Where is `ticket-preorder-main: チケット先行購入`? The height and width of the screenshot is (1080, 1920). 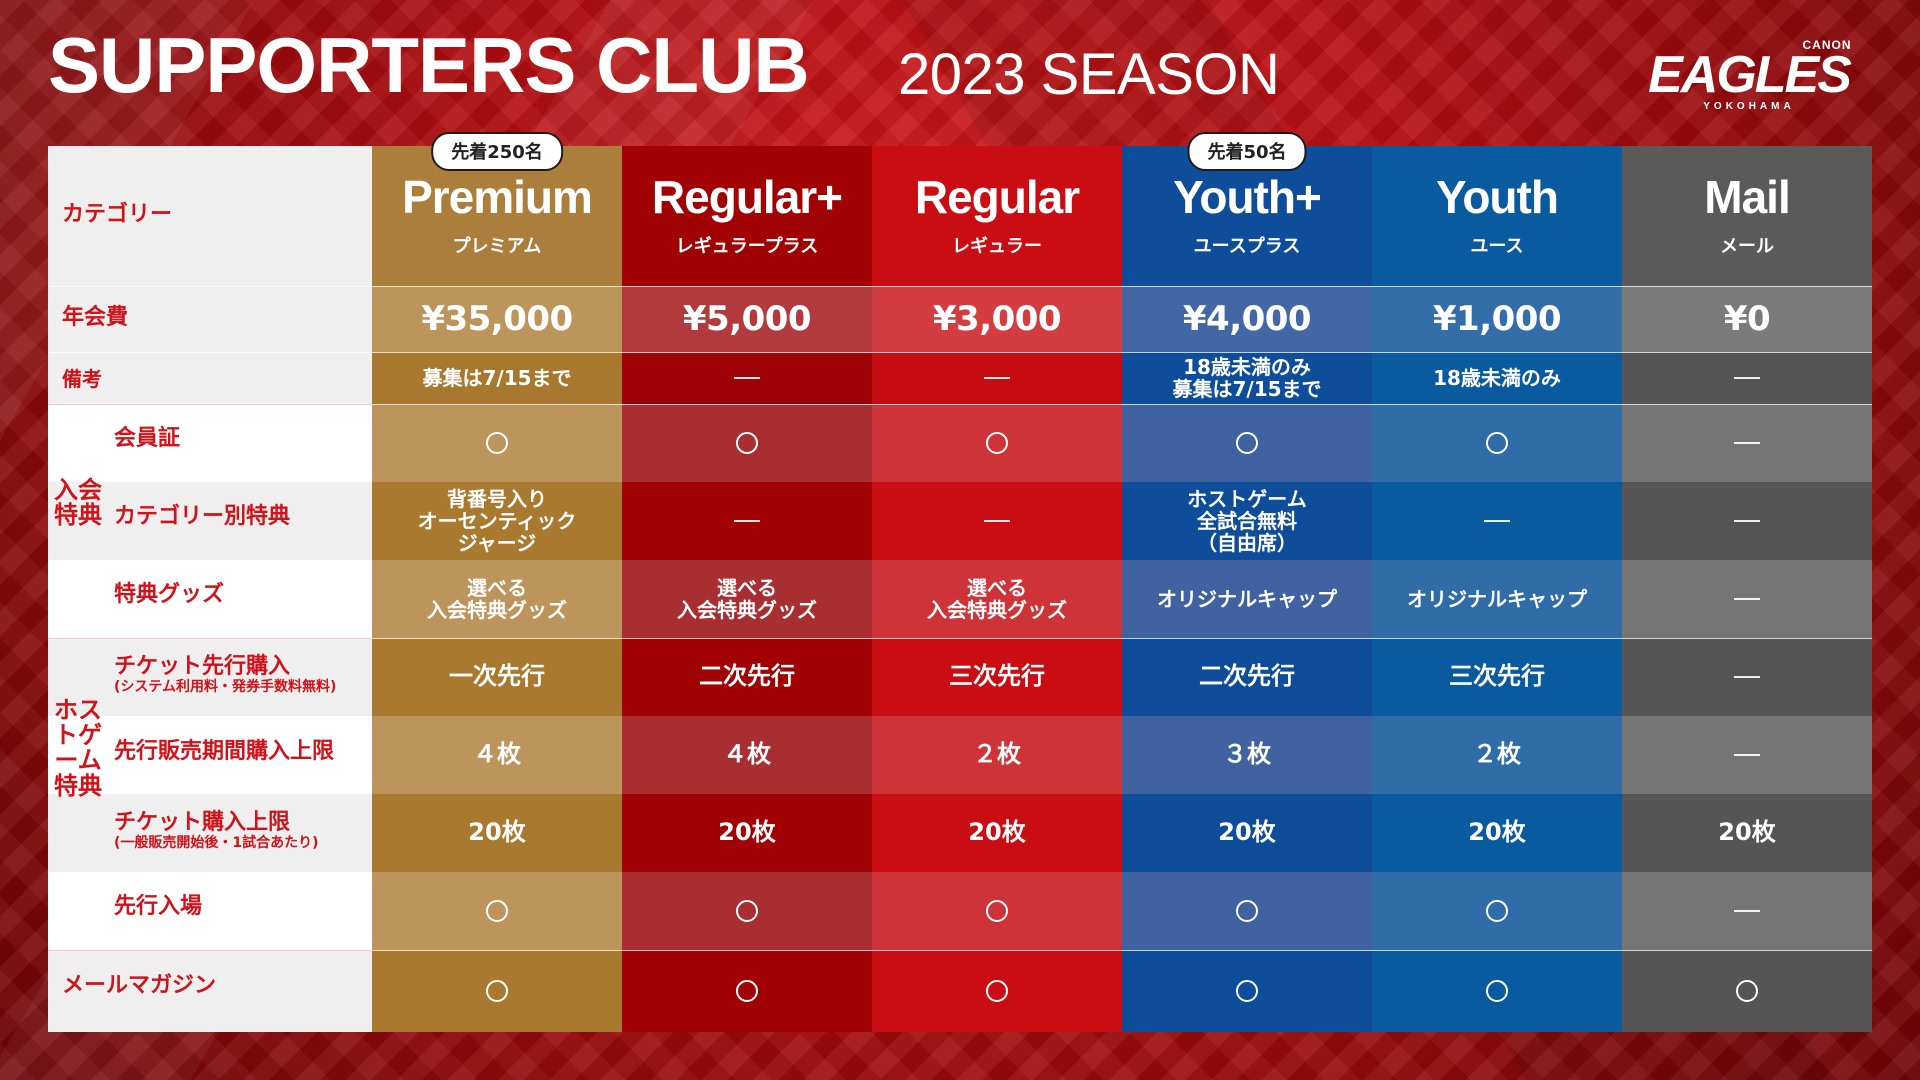 ticket-preorder-main: チケット先行購入 is located at coordinates (202, 666).